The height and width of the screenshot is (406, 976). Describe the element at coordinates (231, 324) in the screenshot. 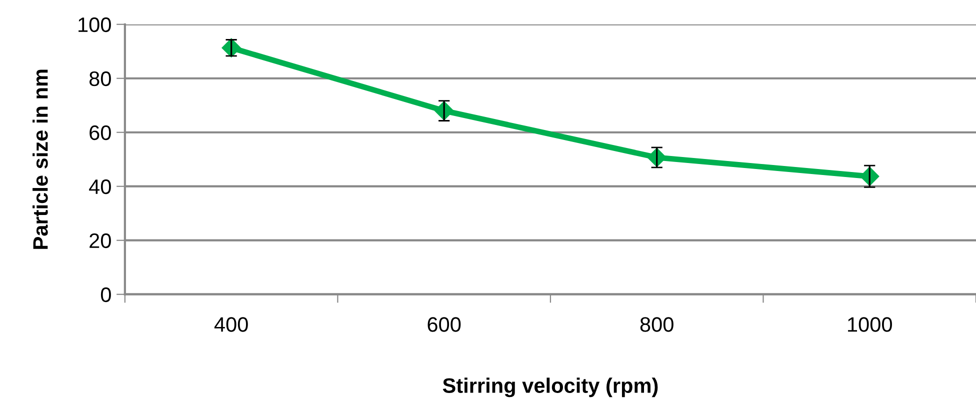

I see `x-tick-label: 400` at that location.